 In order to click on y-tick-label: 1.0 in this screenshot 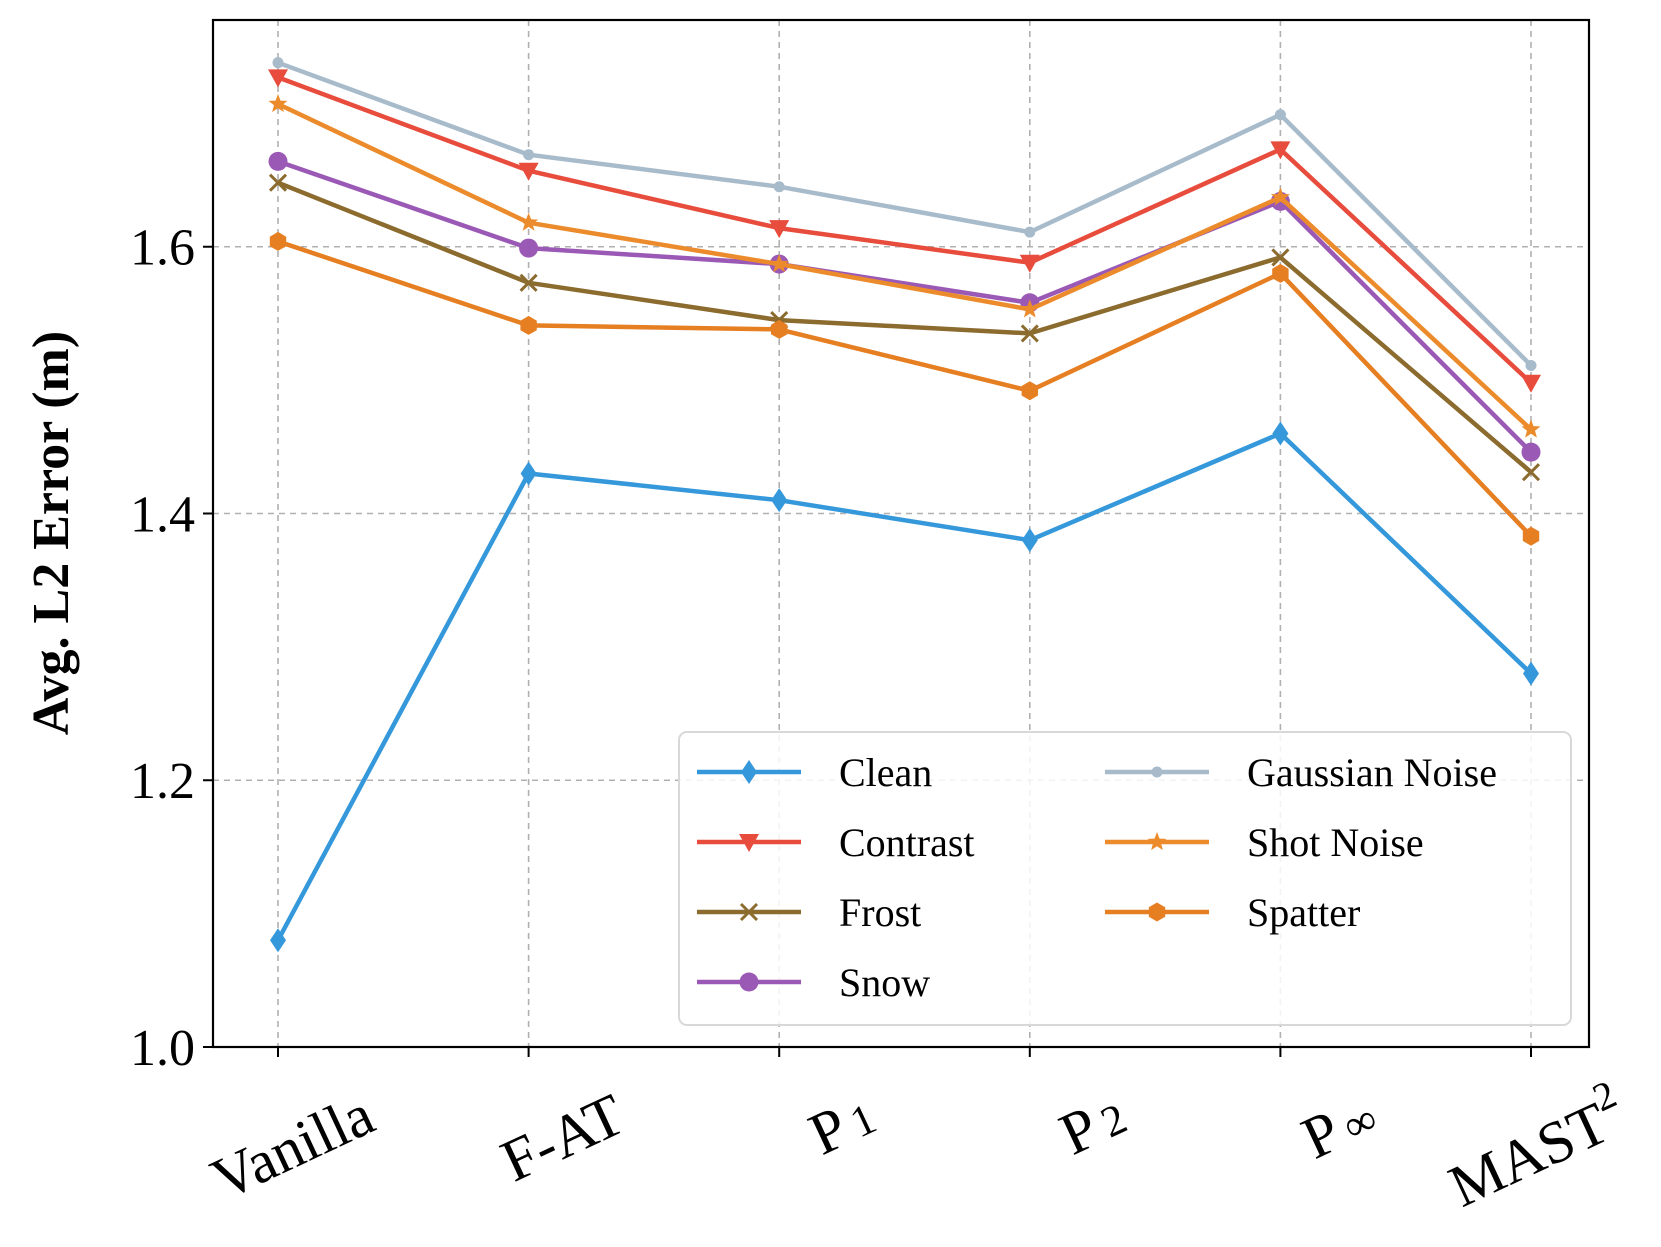, I will do `click(162, 1048)`.